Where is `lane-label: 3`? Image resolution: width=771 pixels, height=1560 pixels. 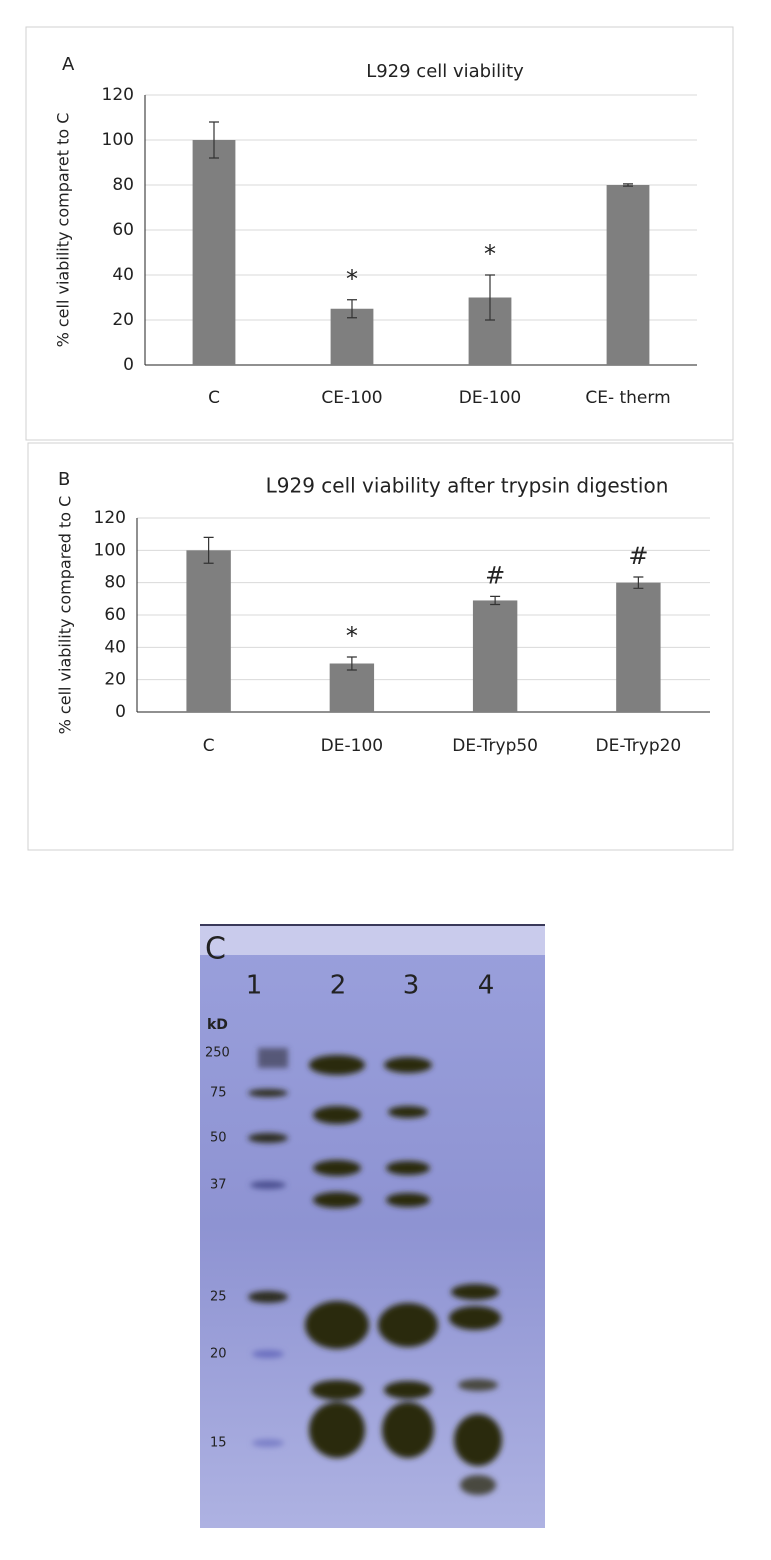 lane-label: 3 is located at coordinates (411, 986).